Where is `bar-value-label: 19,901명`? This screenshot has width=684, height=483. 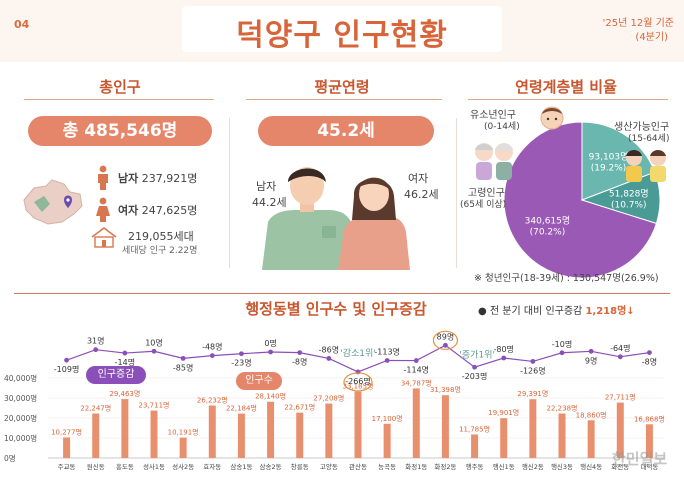 bar-value-label: 19,901명 is located at coordinates (503, 412).